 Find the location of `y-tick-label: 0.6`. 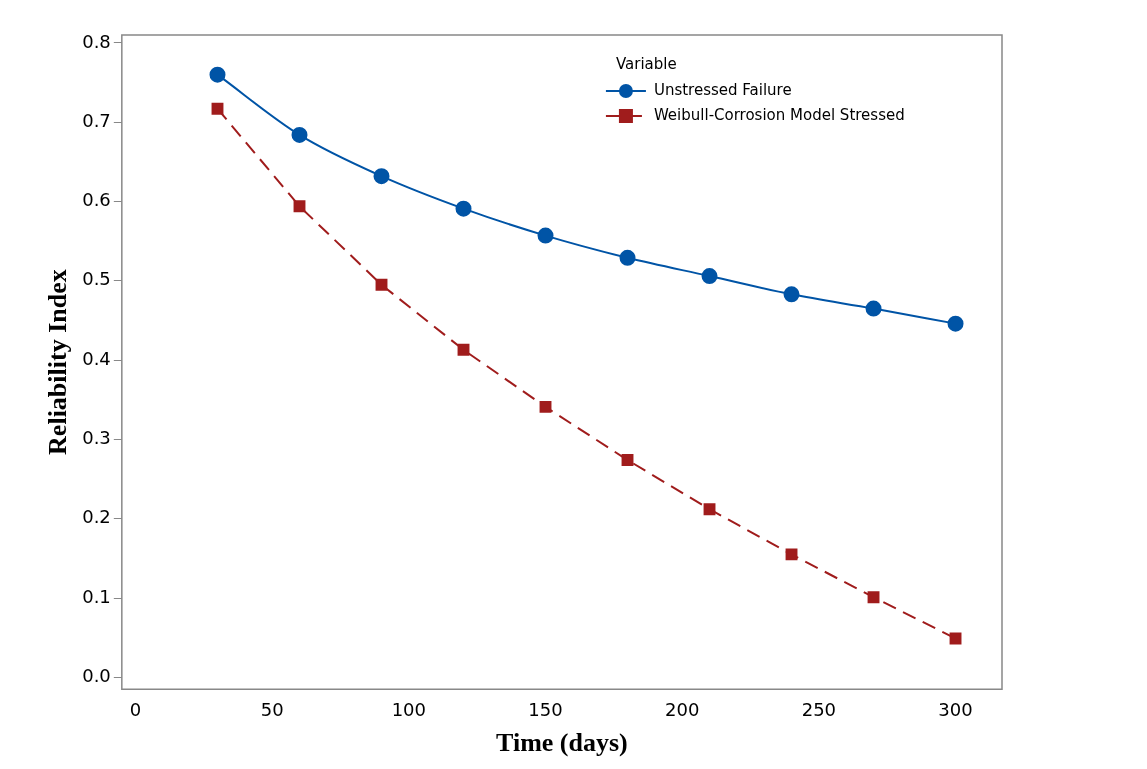

y-tick-label: 0.6 is located at coordinates (96, 200).